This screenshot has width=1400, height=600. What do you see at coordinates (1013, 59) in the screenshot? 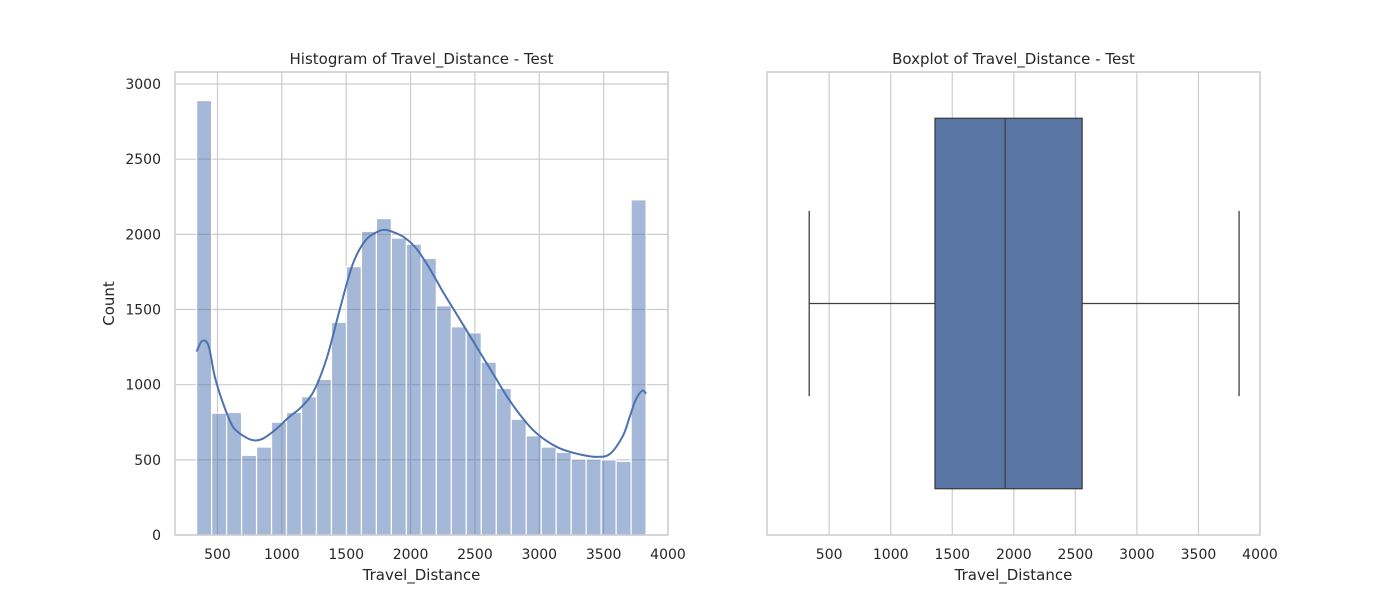
I see `boxplot-title: Boxplot of Travel_Distance - Test` at bounding box center [1013, 59].